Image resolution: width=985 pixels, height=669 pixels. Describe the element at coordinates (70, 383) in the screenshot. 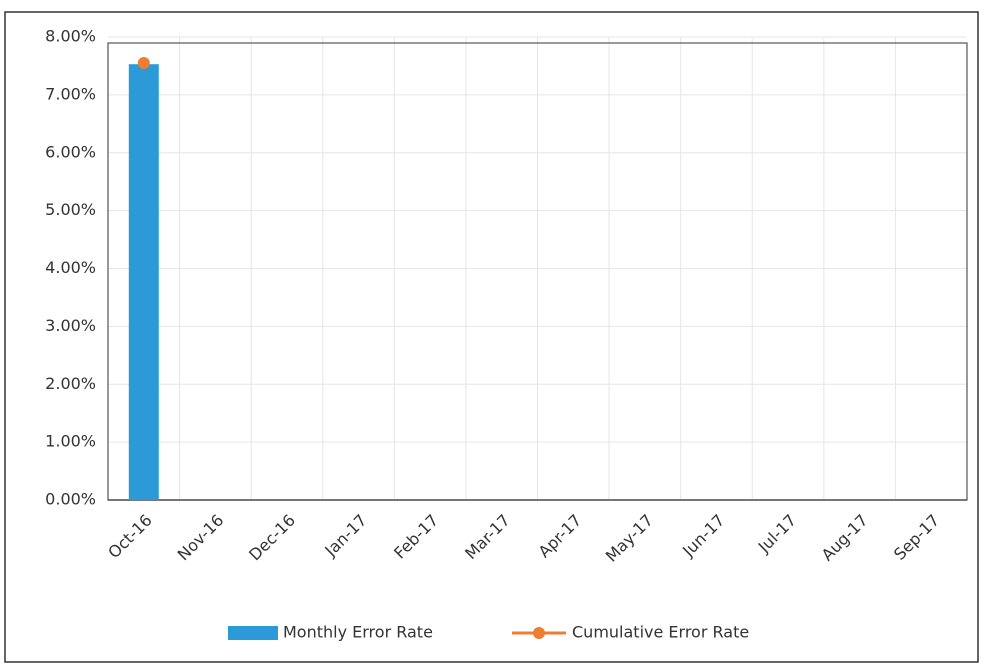

I see `y-tick-label: 2.00%` at that location.